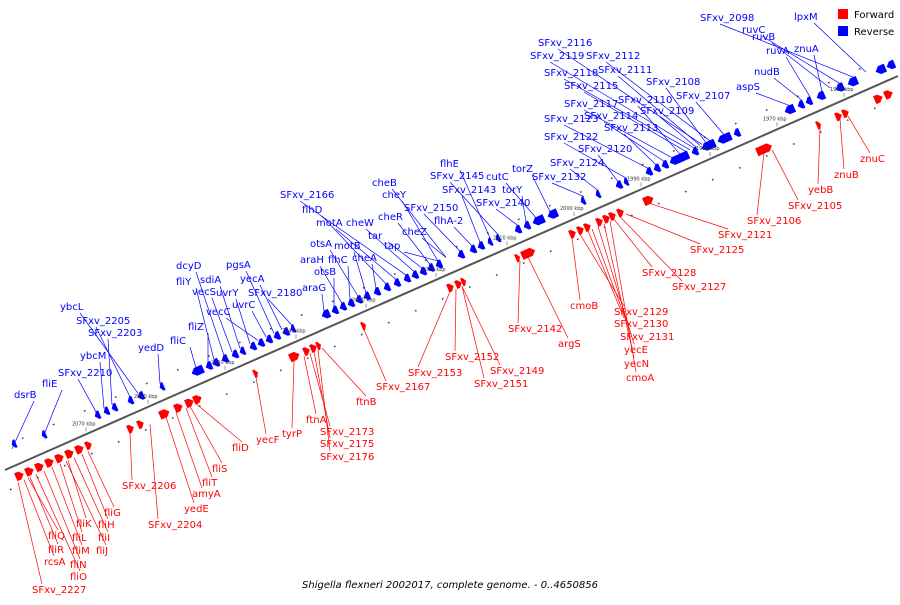 The height and width of the screenshot is (605, 900). What do you see at coordinates (753, 30) in the screenshot?
I see `gene-label: ruvC` at bounding box center [753, 30].